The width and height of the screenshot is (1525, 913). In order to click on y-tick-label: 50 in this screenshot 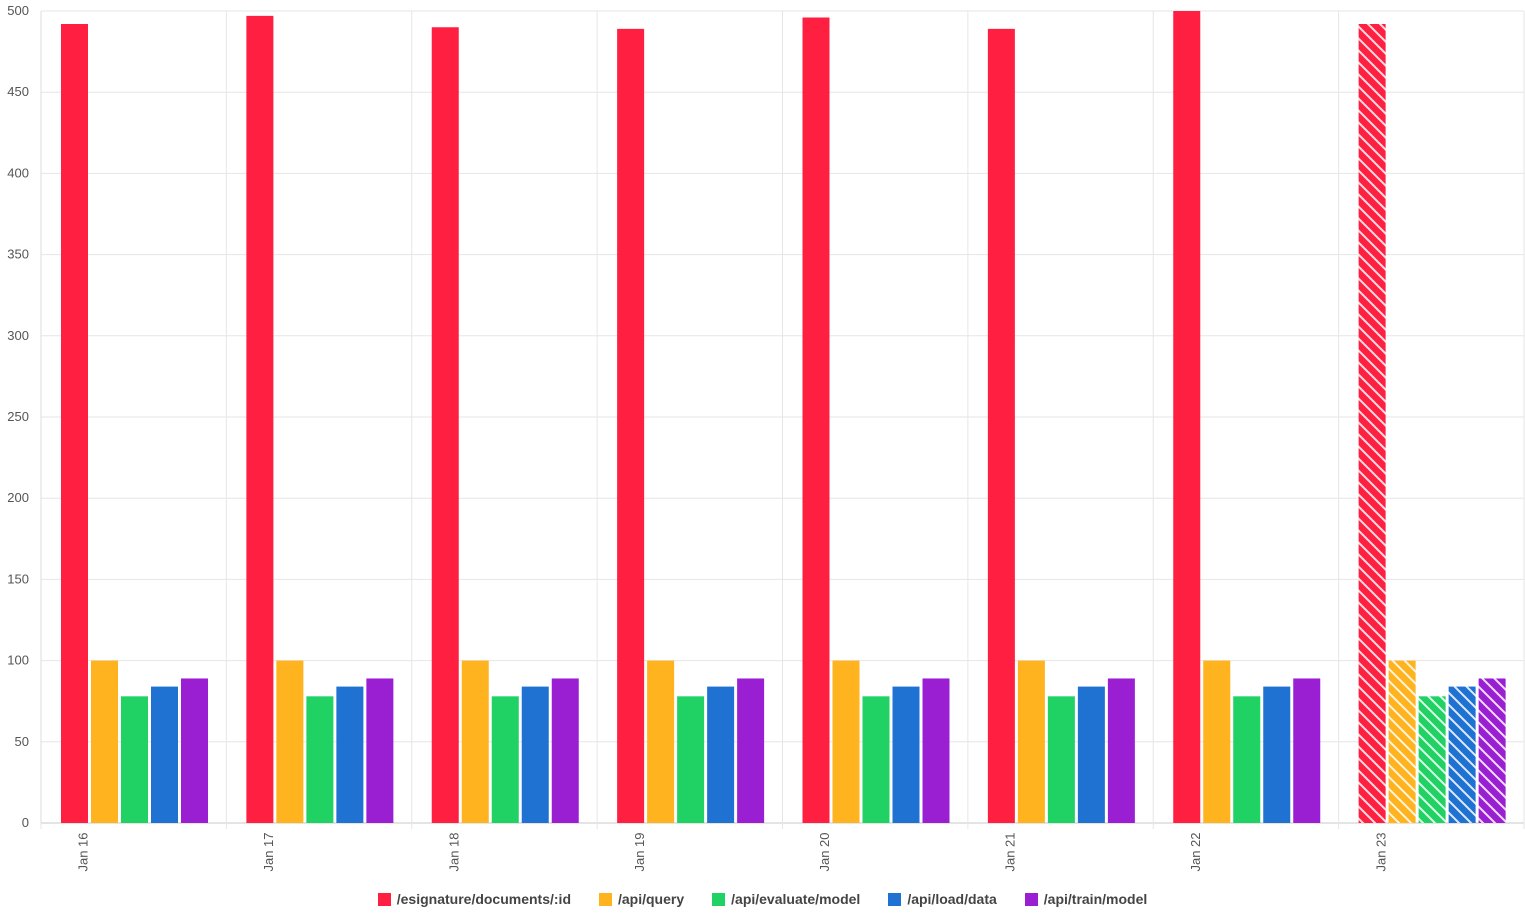, I will do `click(22, 741)`.